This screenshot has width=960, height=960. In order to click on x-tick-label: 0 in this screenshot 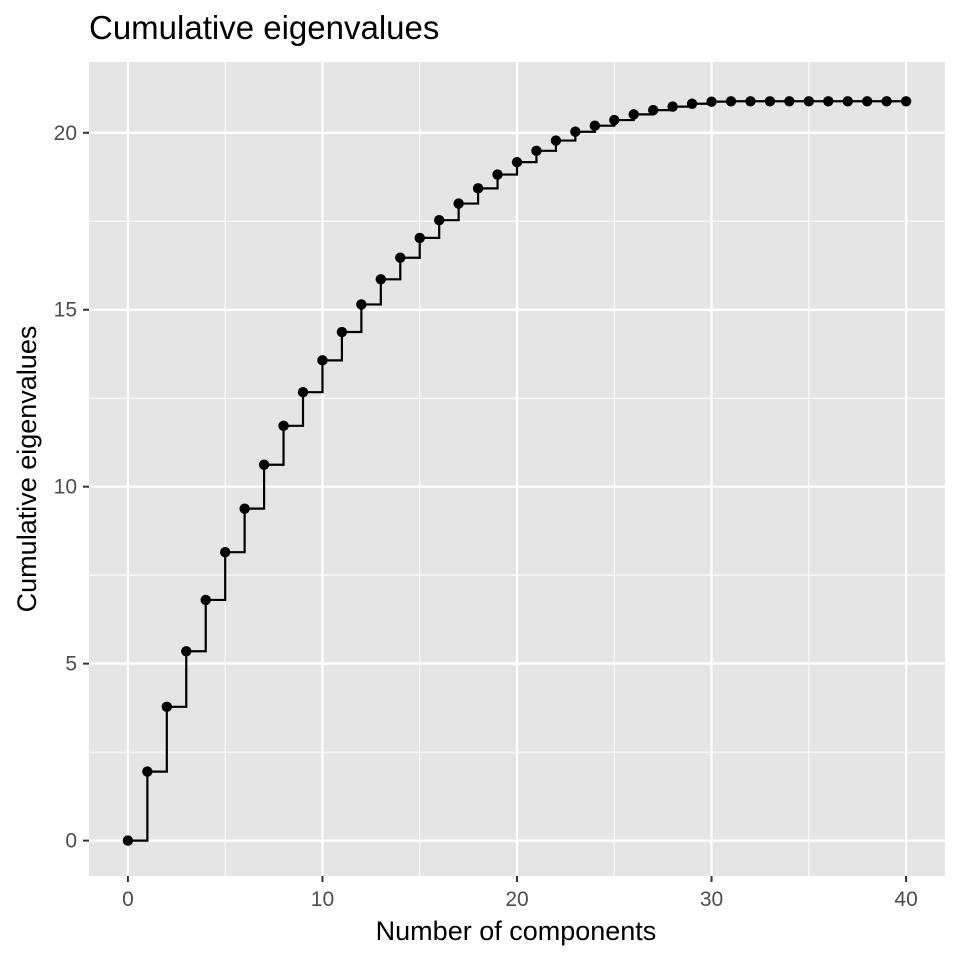, I will do `click(128, 899)`.